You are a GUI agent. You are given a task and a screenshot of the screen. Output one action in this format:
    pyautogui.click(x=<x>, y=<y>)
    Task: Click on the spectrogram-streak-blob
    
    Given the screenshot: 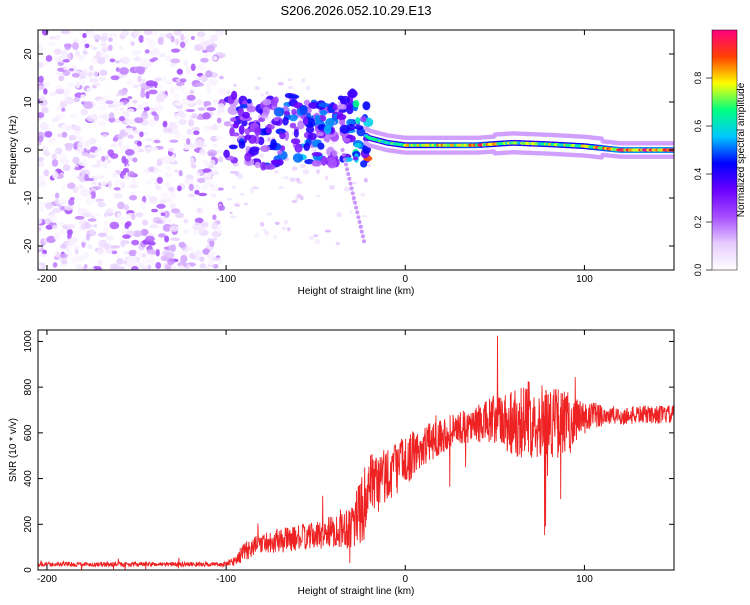 What is the action you would take?
    pyautogui.click(x=356, y=207)
    